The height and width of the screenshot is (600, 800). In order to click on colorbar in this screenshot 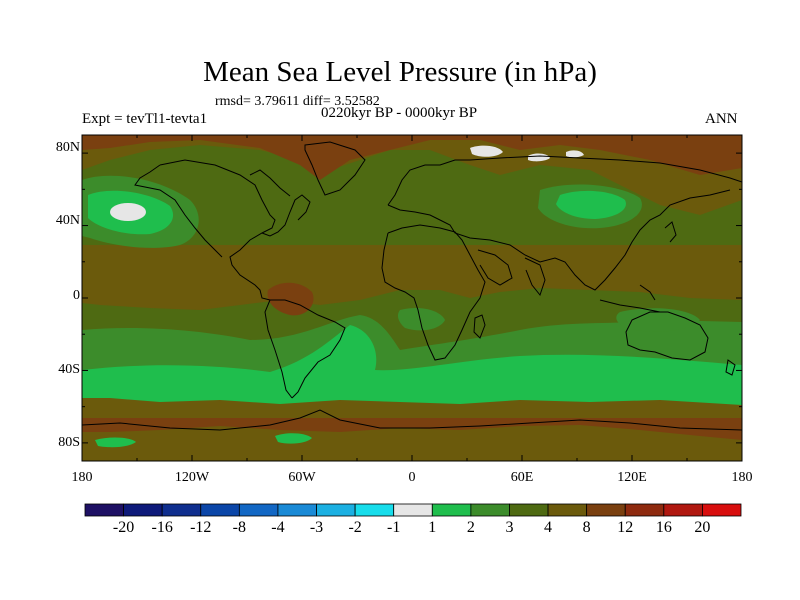, I will do `click(413, 510)`.